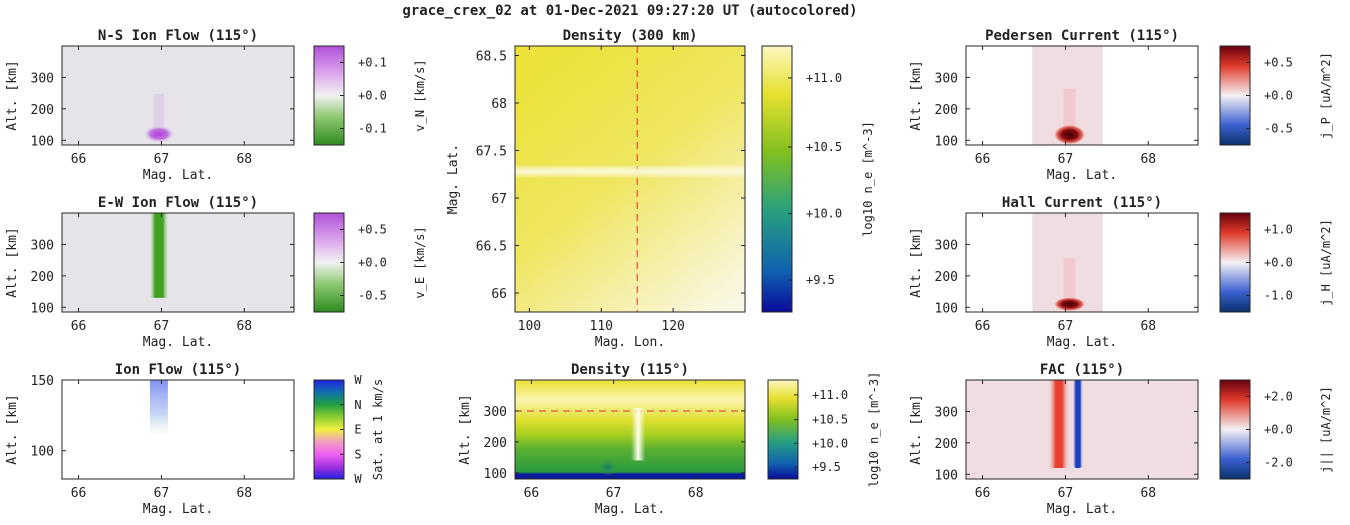 The width and height of the screenshot is (1350, 525). Describe the element at coordinates (1278, 129) in the screenshot. I see `ped-colorbar-label: -0.5` at that location.